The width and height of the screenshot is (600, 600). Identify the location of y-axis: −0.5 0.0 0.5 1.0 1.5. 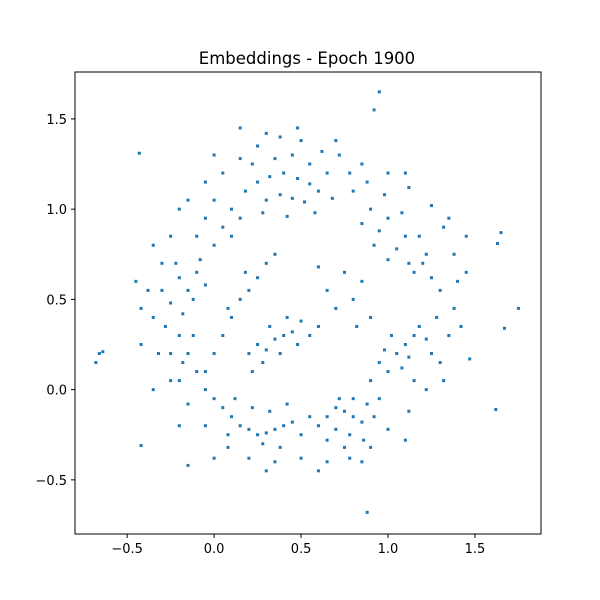
(55, 301).